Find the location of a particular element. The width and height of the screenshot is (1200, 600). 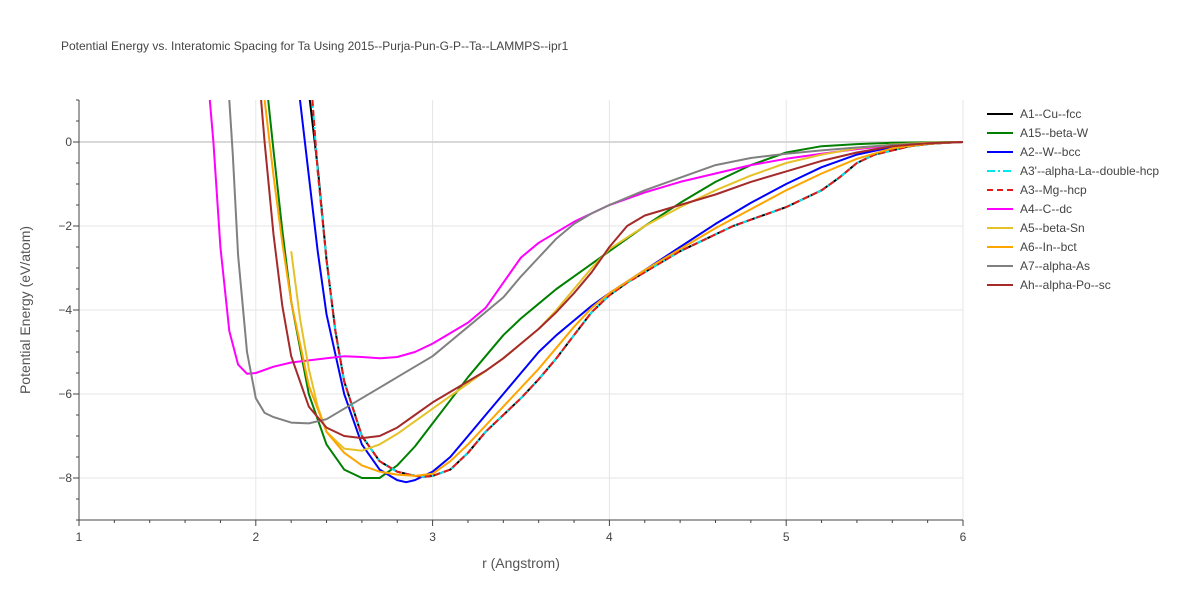

y-tick-label: −2 is located at coordinates (65, 226).